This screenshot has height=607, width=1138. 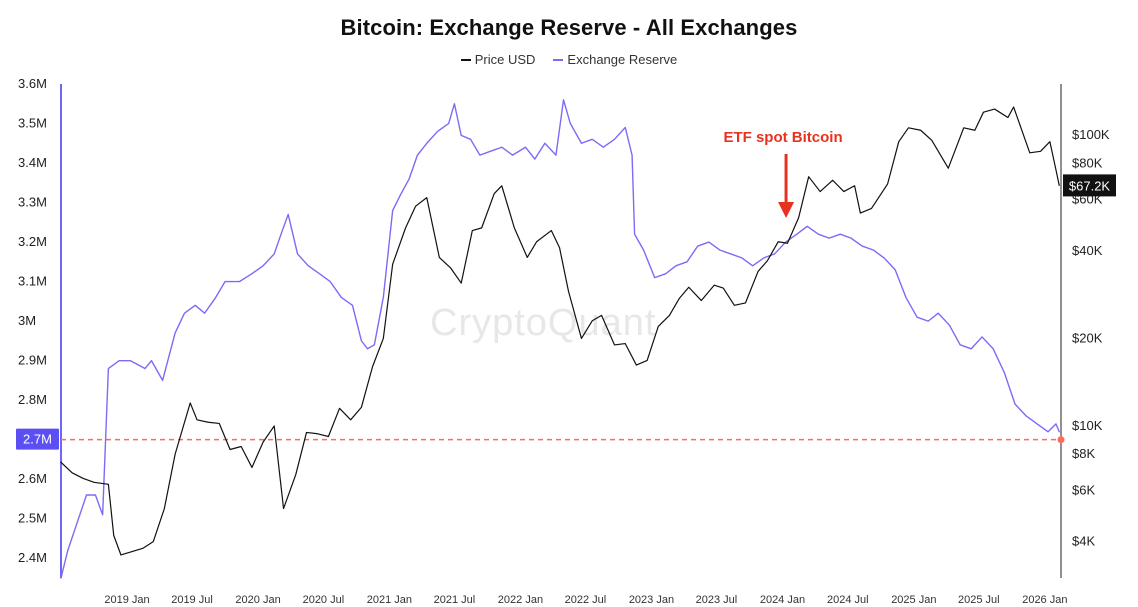 I want to click on x-tick-label: 2019 Jul, so click(x=192, y=600).